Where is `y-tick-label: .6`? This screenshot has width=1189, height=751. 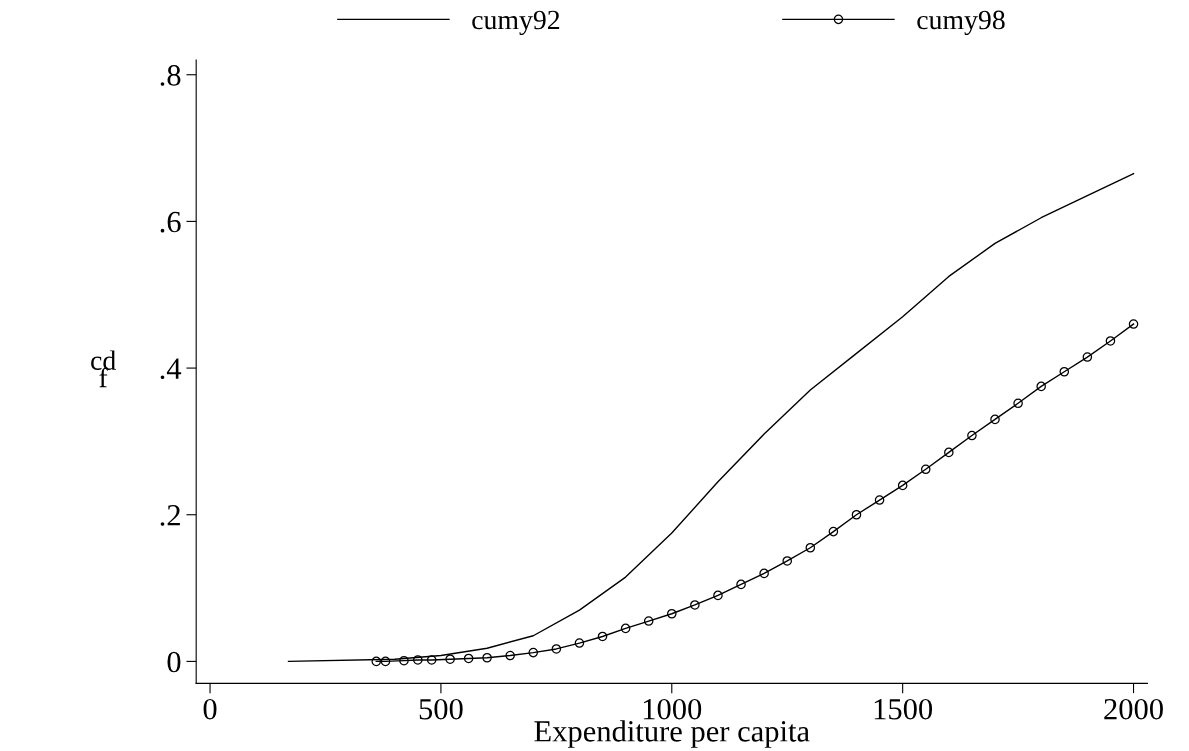
y-tick-label: .6 is located at coordinates (170, 222).